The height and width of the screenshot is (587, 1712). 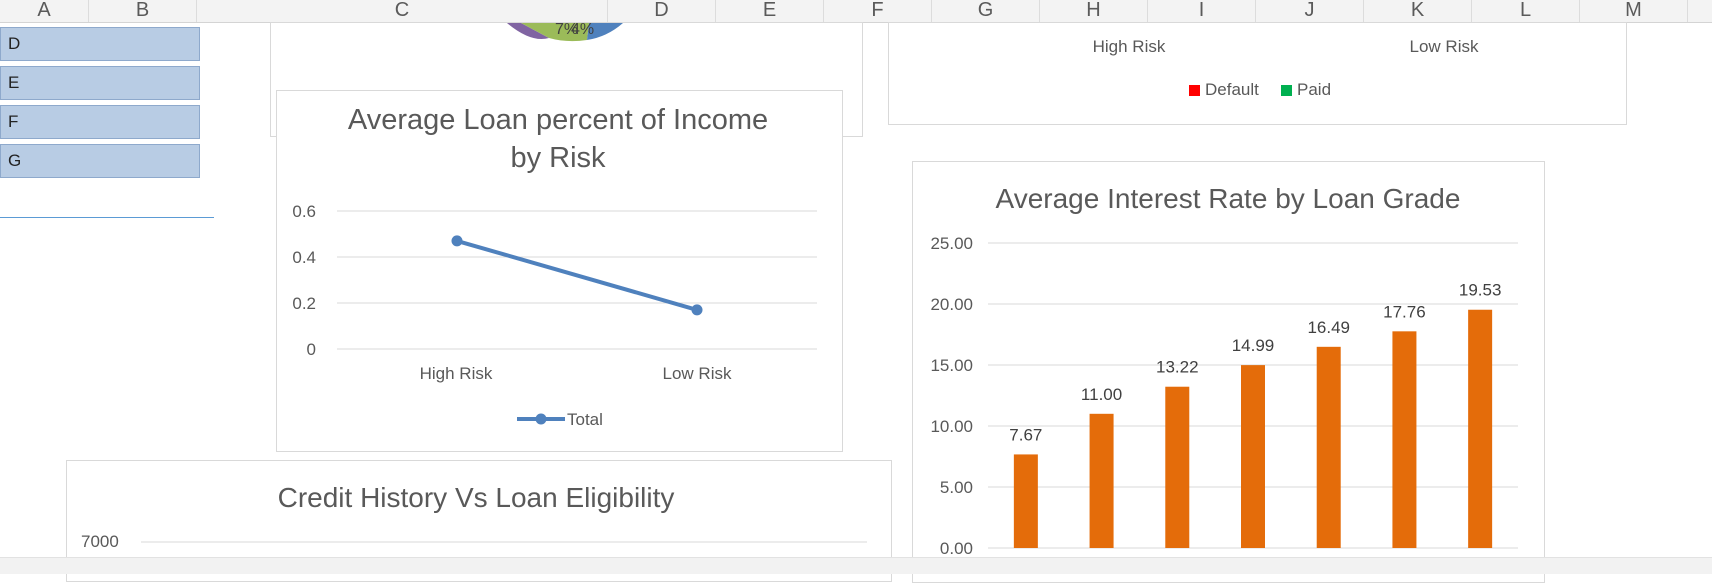 I want to click on slicer-bottom-border, so click(x=107, y=217).